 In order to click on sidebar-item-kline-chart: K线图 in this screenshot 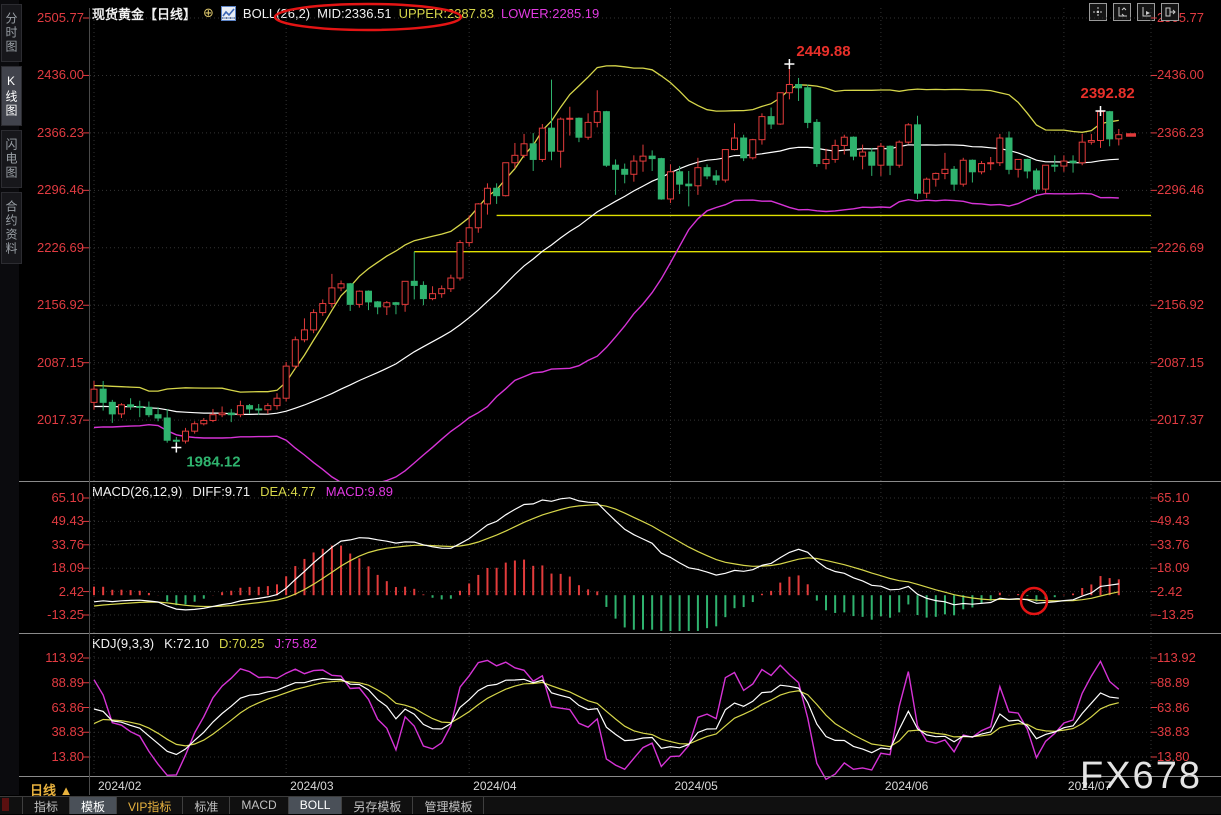, I will do `click(11, 96)`.